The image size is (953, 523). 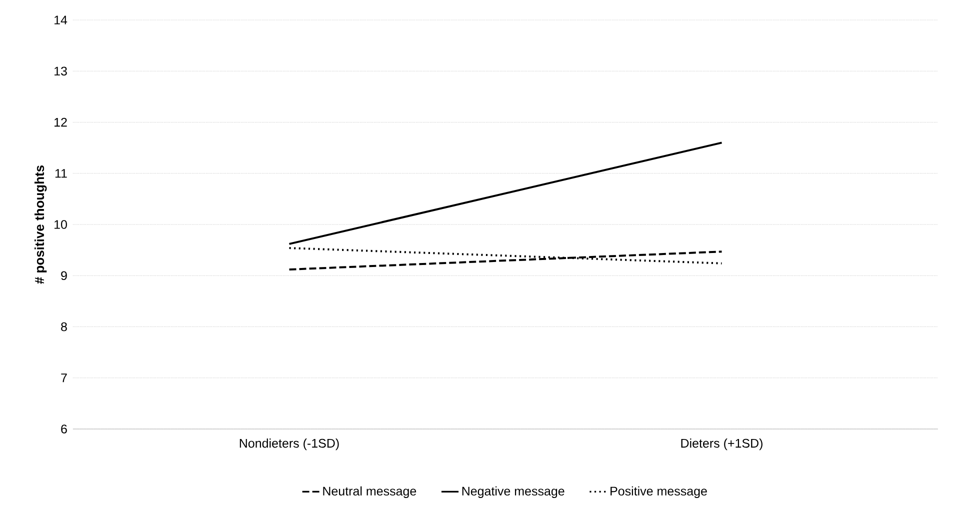 I want to click on y-tick-label: 14, so click(x=61, y=20).